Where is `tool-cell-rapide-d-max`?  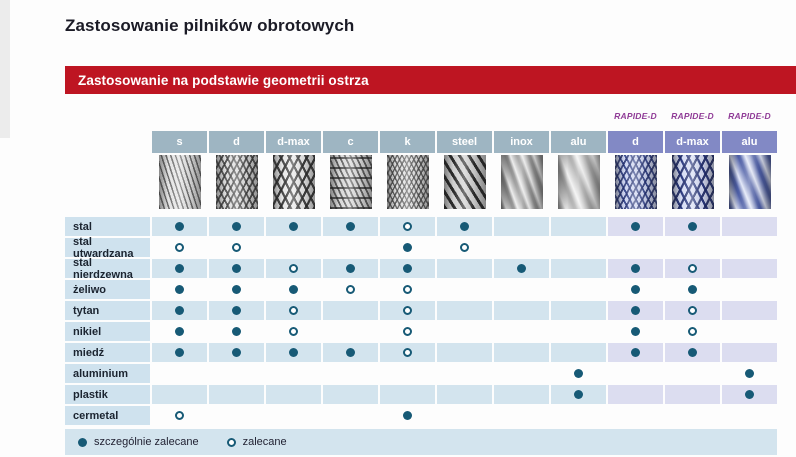 tool-cell-rapide-d-max is located at coordinates (692, 184).